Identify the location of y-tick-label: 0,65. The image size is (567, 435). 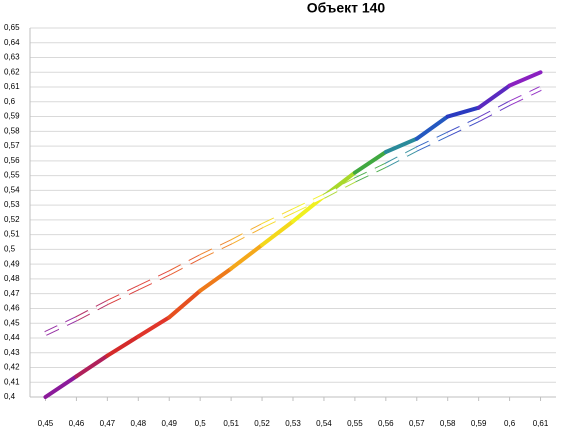
(12, 27).